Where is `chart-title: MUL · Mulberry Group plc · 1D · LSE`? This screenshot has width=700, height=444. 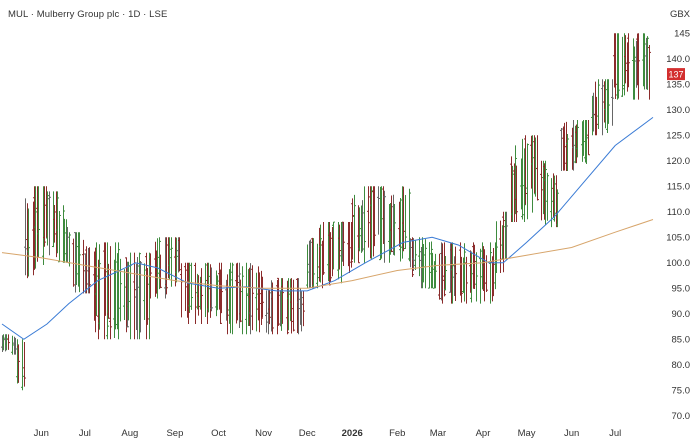 chart-title: MUL · Mulberry Group plc · 1D · LSE is located at coordinates (88, 14).